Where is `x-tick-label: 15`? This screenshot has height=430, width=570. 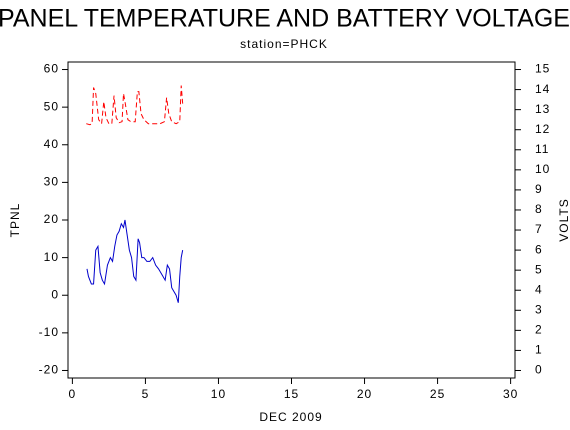 x-tick-label: 15 is located at coordinates (291, 394).